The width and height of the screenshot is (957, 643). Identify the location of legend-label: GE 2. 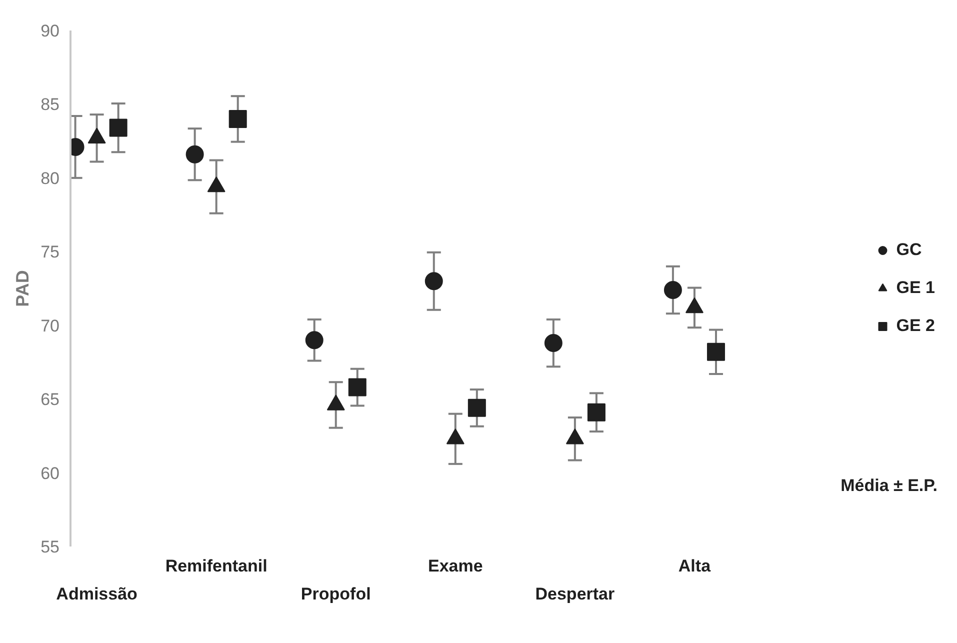
(915, 326).